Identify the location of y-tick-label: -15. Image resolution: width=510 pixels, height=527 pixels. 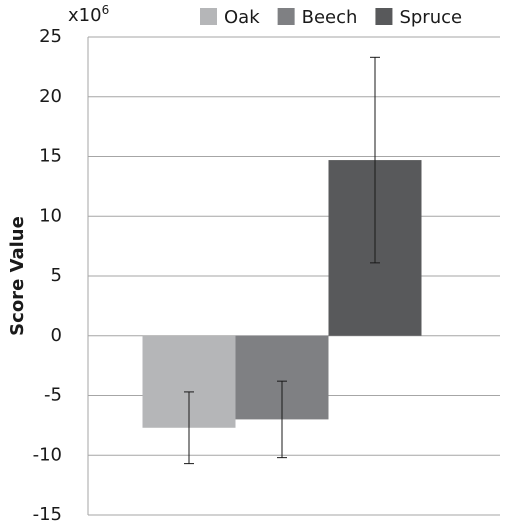
(47, 514).